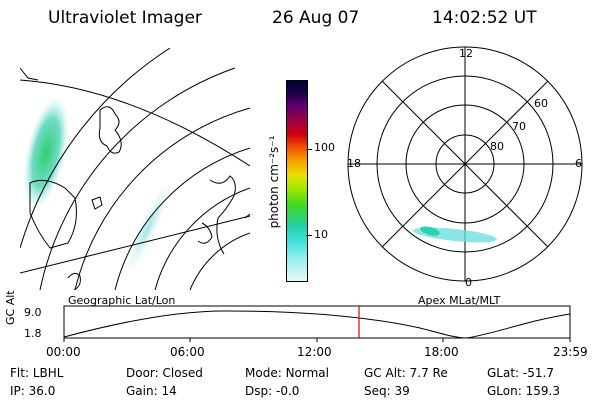 Image resolution: width=600 pixels, height=400 pixels. What do you see at coordinates (314, 352) in the screenshot?
I see `x-tick-1200: 12:00` at bounding box center [314, 352].